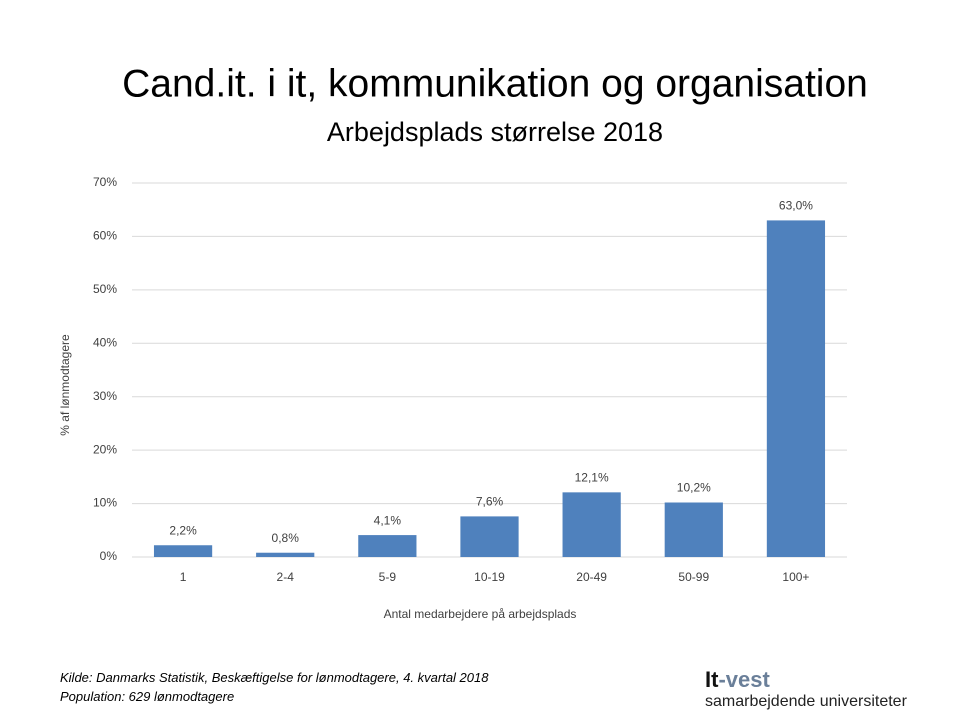 The height and width of the screenshot is (720, 960). What do you see at coordinates (105, 236) in the screenshot?
I see `y-tick-label: 60%` at bounding box center [105, 236].